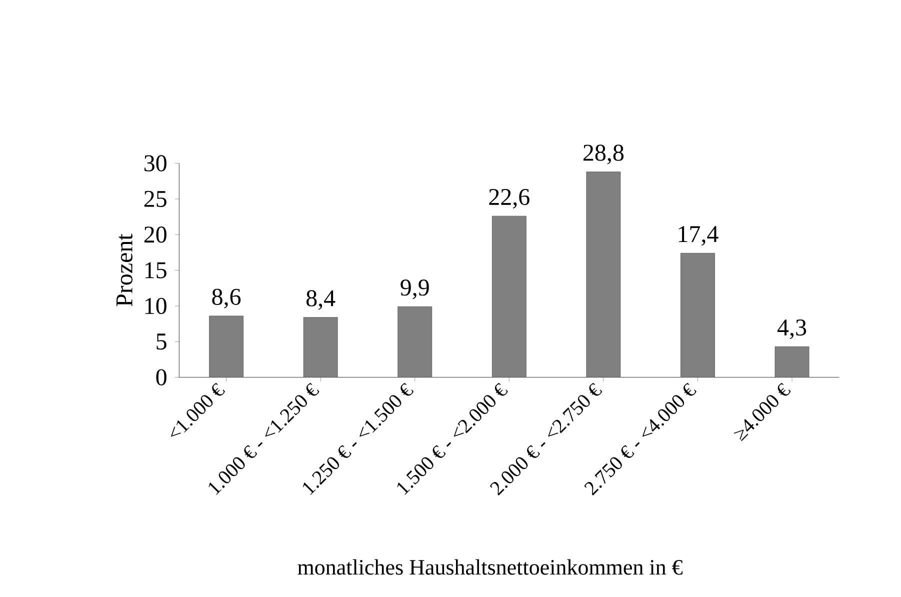 The height and width of the screenshot is (597, 901). What do you see at coordinates (155, 163) in the screenshot?
I see `y-tick-label: 30` at bounding box center [155, 163].